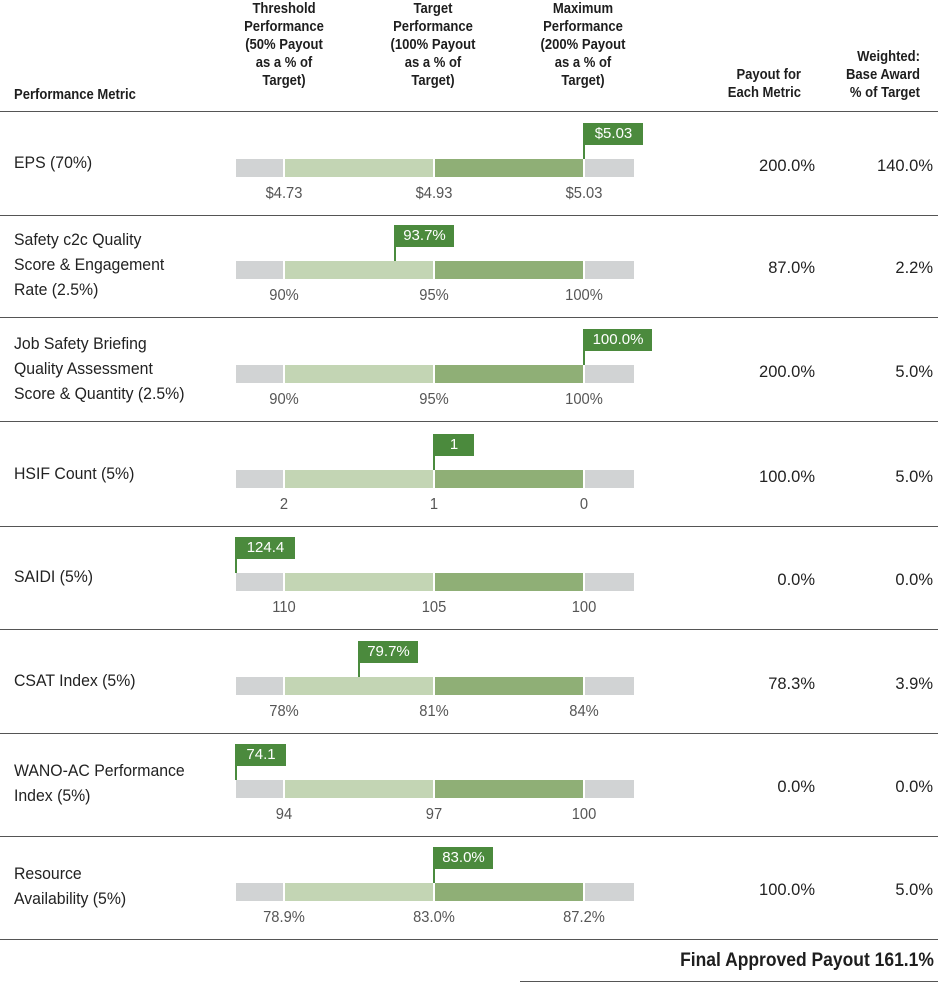 This screenshot has width=938, height=983. What do you see at coordinates (584, 711) in the screenshot?
I see `maximum-value: 84%` at bounding box center [584, 711].